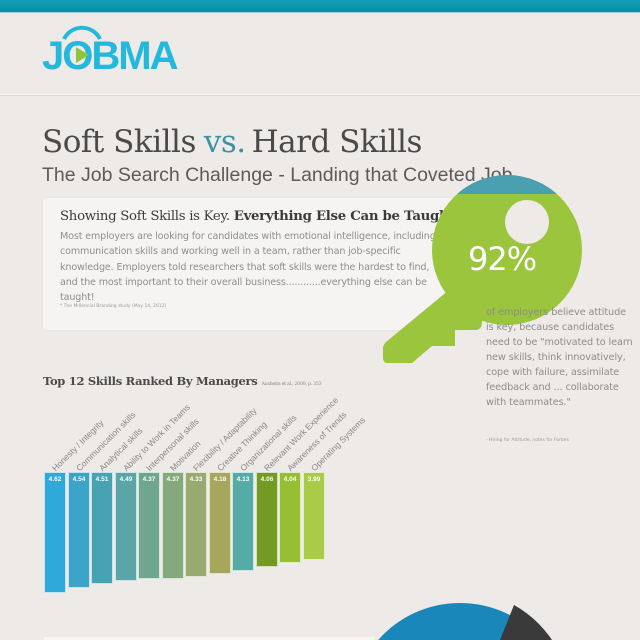 The height and width of the screenshot is (640, 640). Describe the element at coordinates (196, 479) in the screenshot. I see `bar-value-label: 4.33` at that location.